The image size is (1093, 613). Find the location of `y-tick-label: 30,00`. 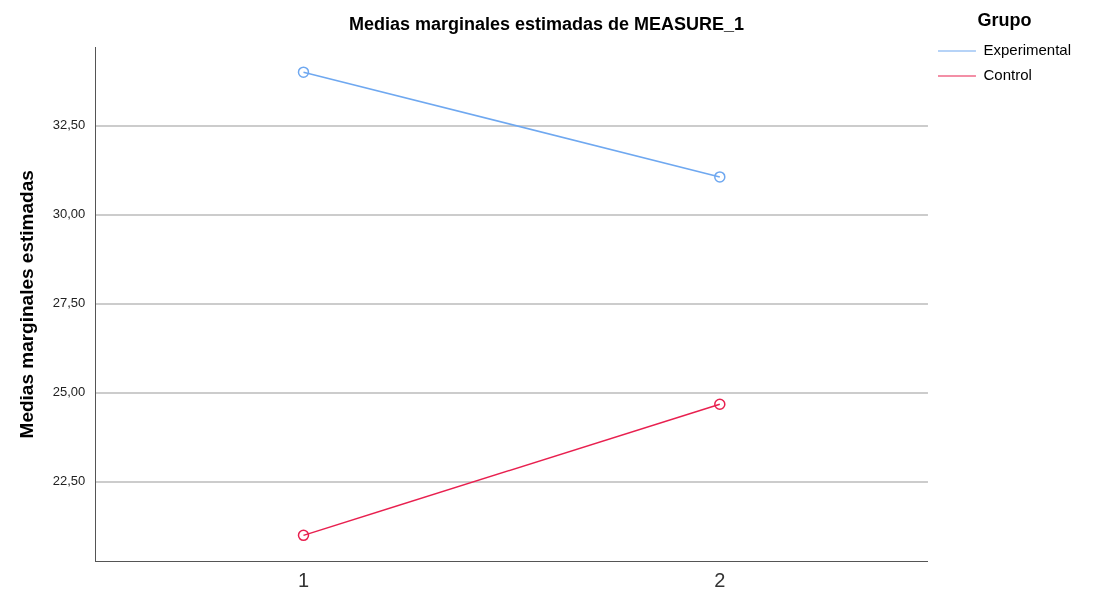

y-tick-label: 30,00 is located at coordinates (69, 214).